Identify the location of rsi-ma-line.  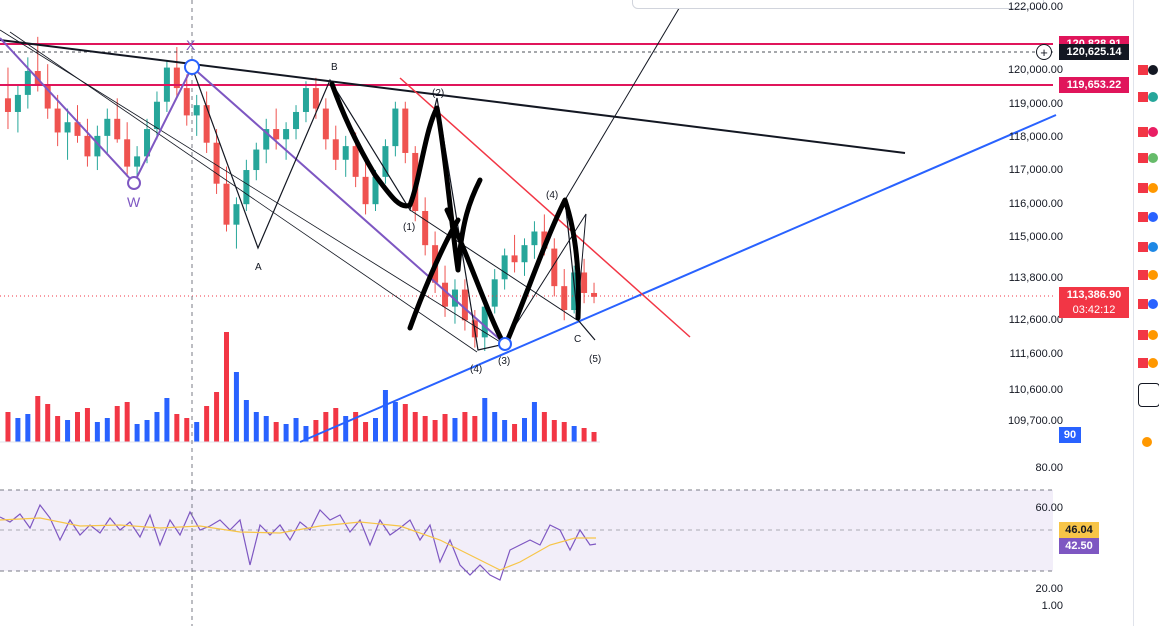
(298, 544).